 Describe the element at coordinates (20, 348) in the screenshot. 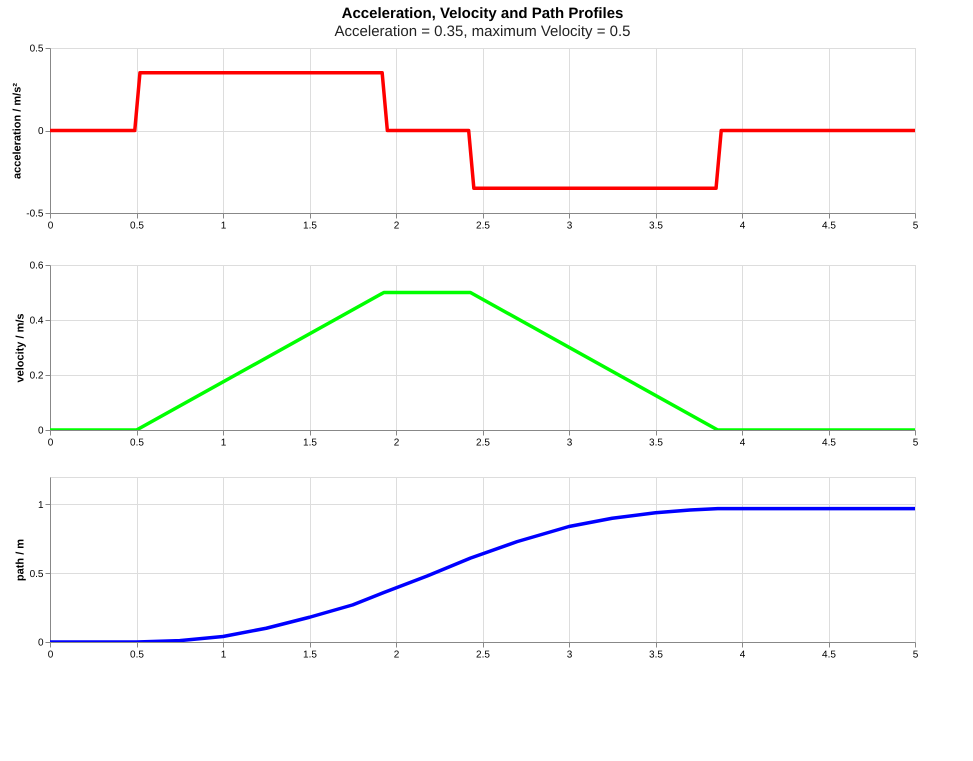

I see `y-axis-title: velocity / m/s` at that location.